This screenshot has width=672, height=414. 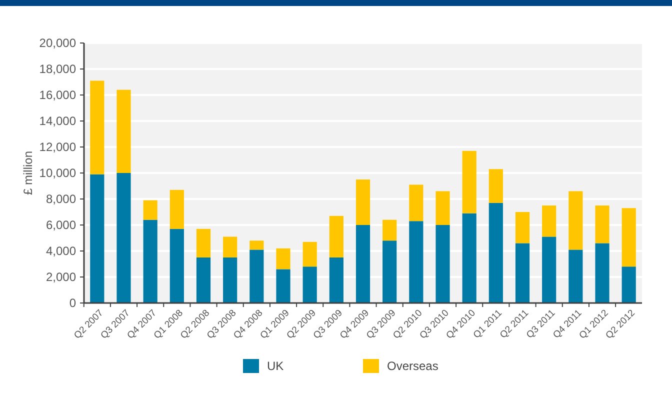 What do you see at coordinates (57, 121) in the screenshot?
I see `y-tick-label: 14,000` at bounding box center [57, 121].